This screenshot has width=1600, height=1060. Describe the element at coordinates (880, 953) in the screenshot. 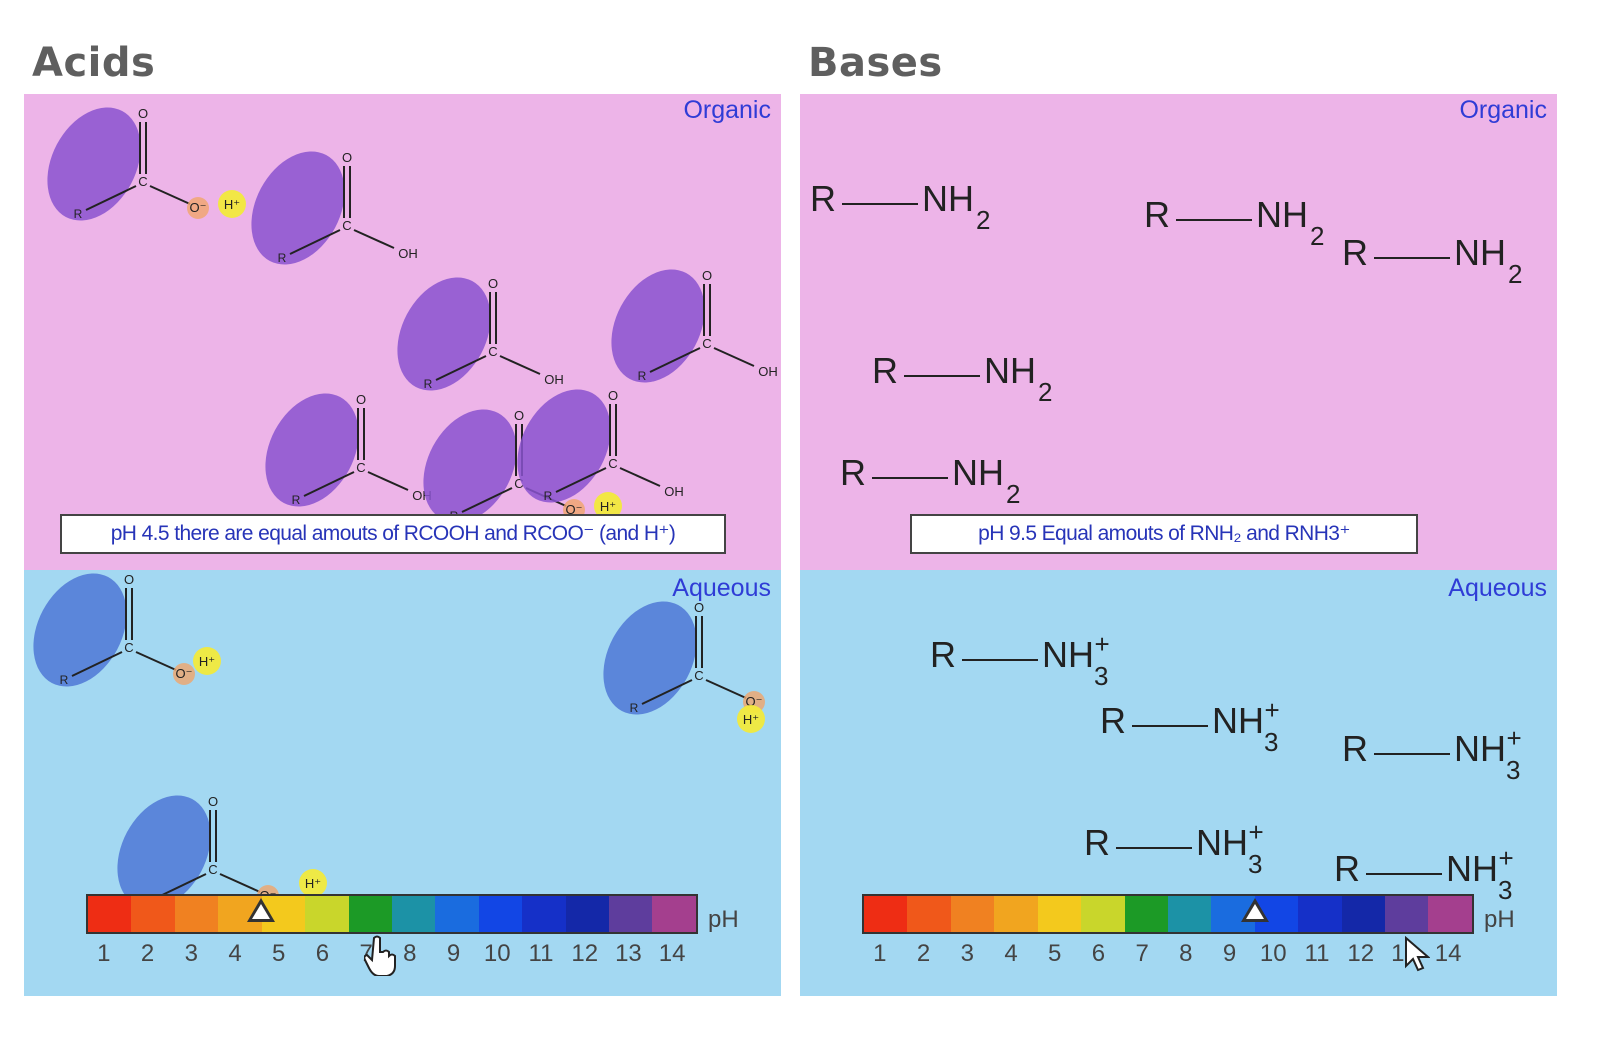

I see `ph-tick-label: 1` at that location.